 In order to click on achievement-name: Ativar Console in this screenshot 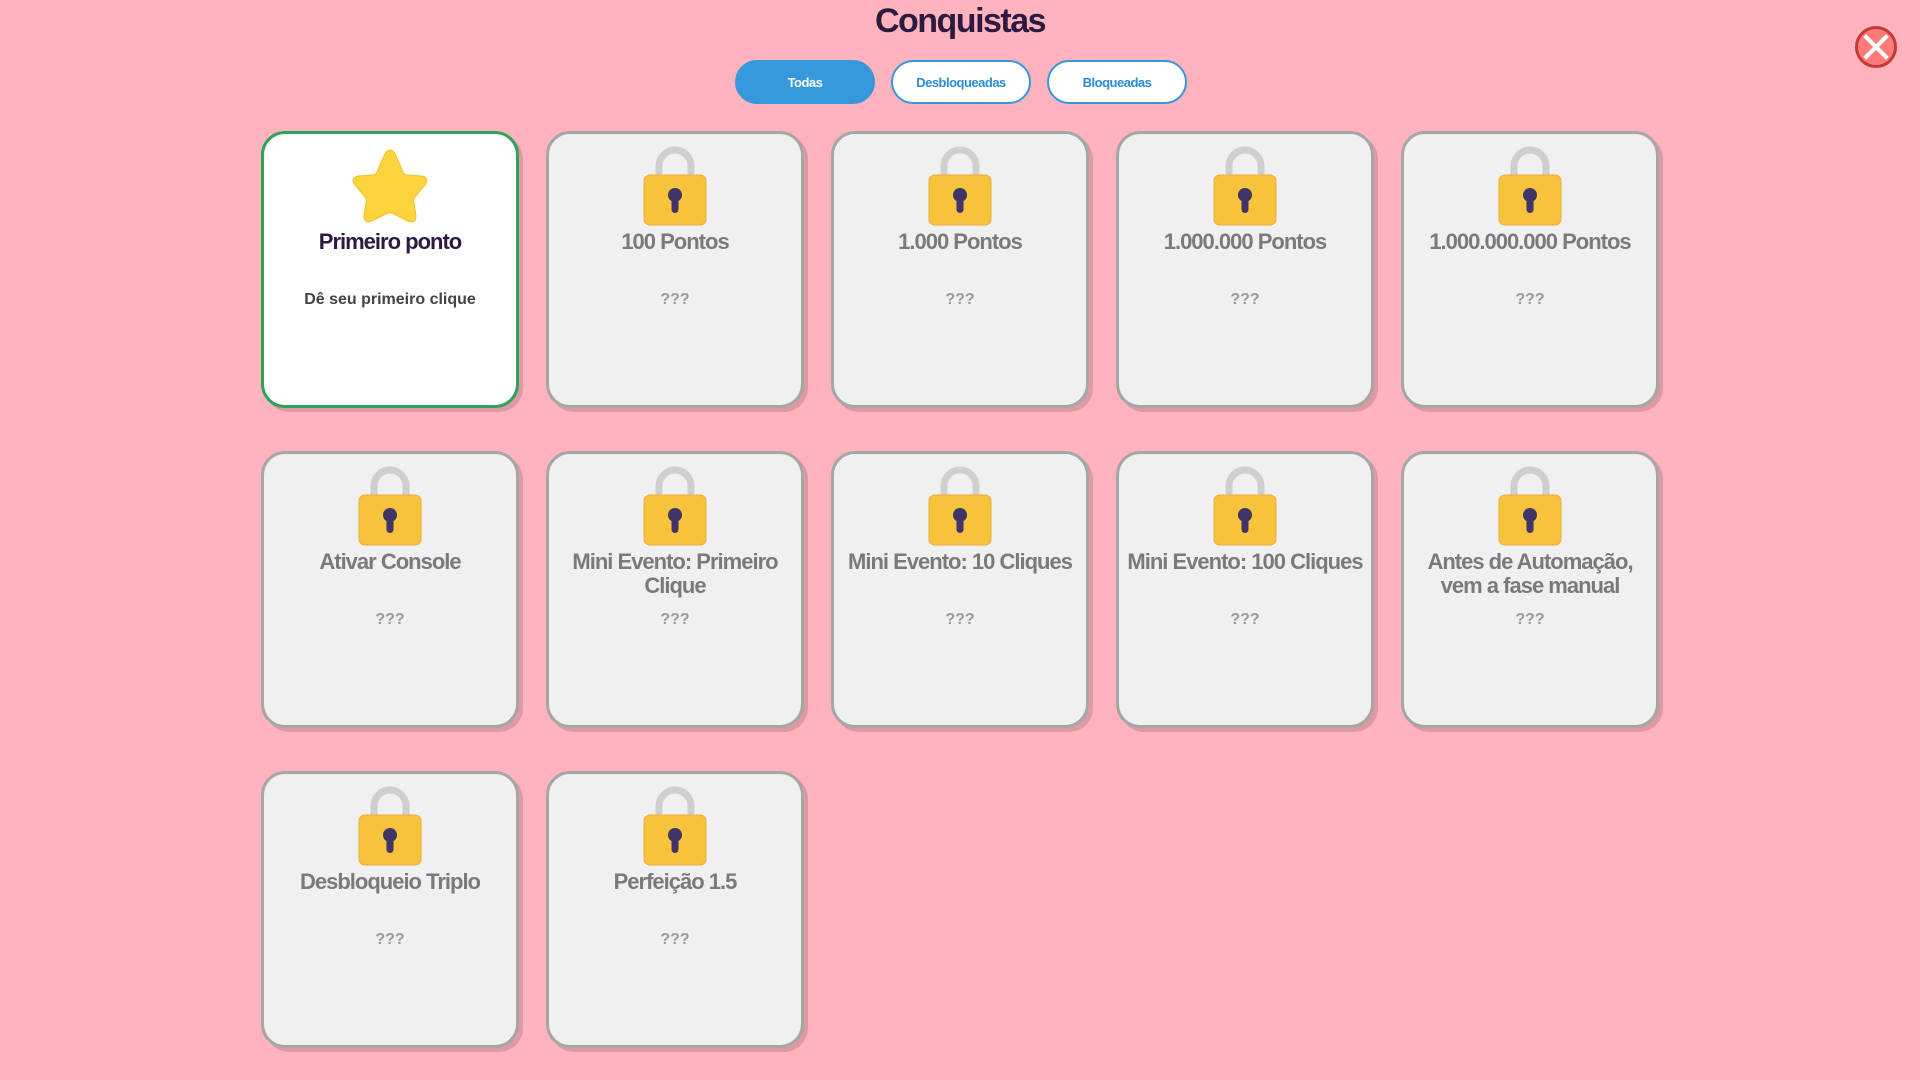, I will do `click(390, 561)`.